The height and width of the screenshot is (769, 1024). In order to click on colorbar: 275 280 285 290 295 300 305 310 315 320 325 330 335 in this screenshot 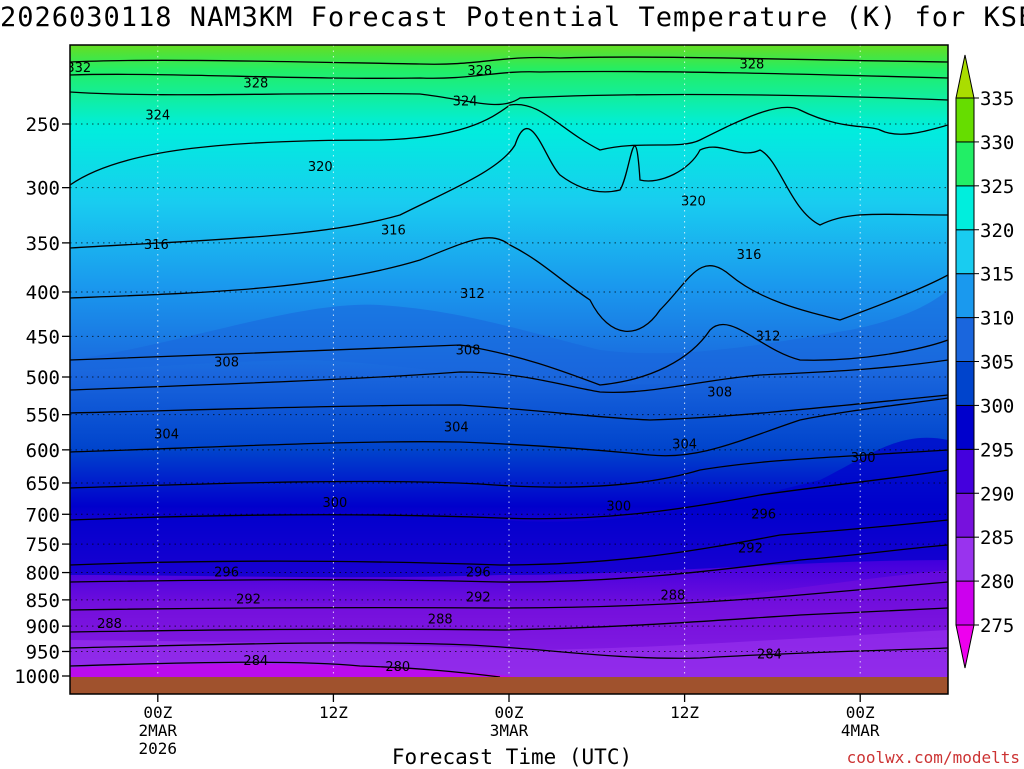, I will do `click(984, 361)`.